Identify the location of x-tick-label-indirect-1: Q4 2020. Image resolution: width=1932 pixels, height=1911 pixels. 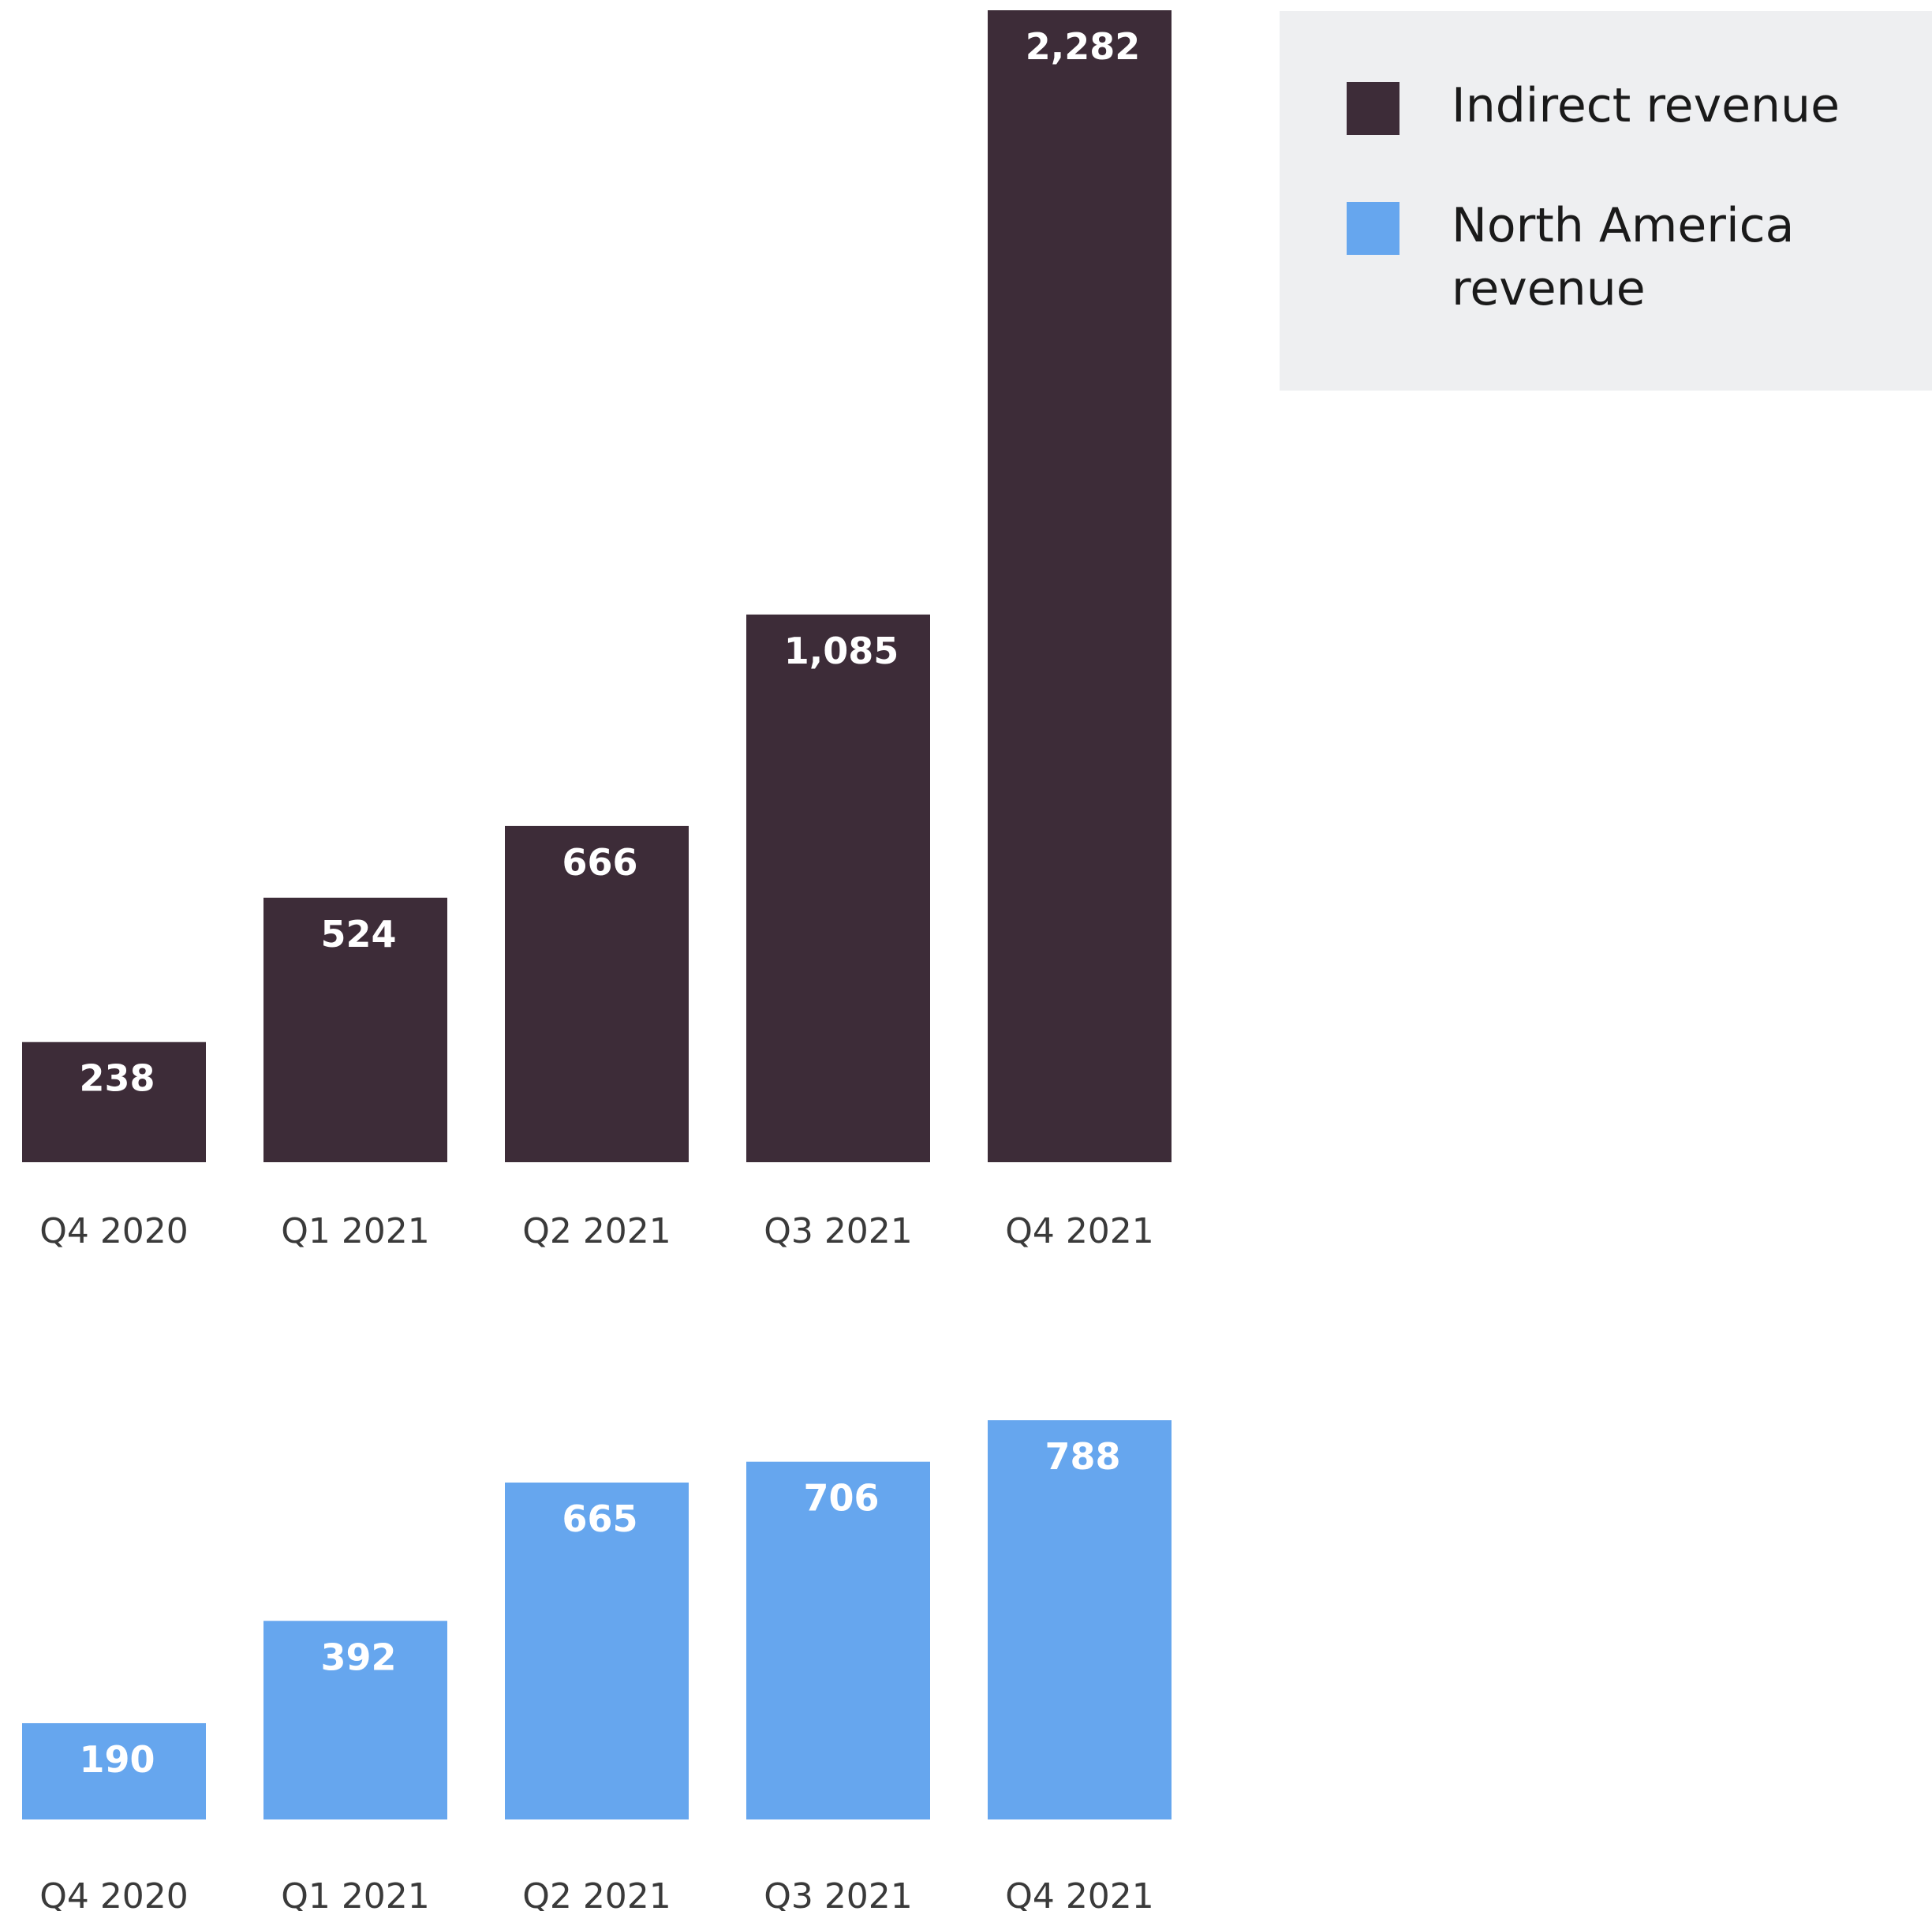
(114, 1231).